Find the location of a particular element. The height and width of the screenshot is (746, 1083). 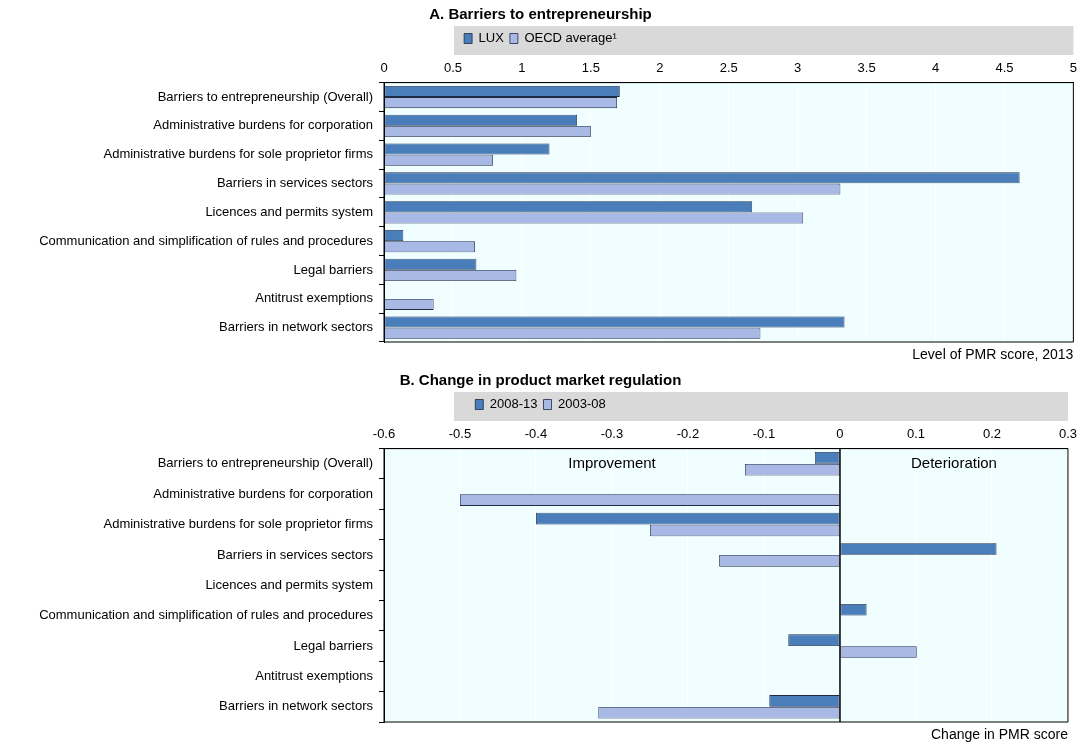

x-tick-label: 0.5 is located at coordinates (452, 68).